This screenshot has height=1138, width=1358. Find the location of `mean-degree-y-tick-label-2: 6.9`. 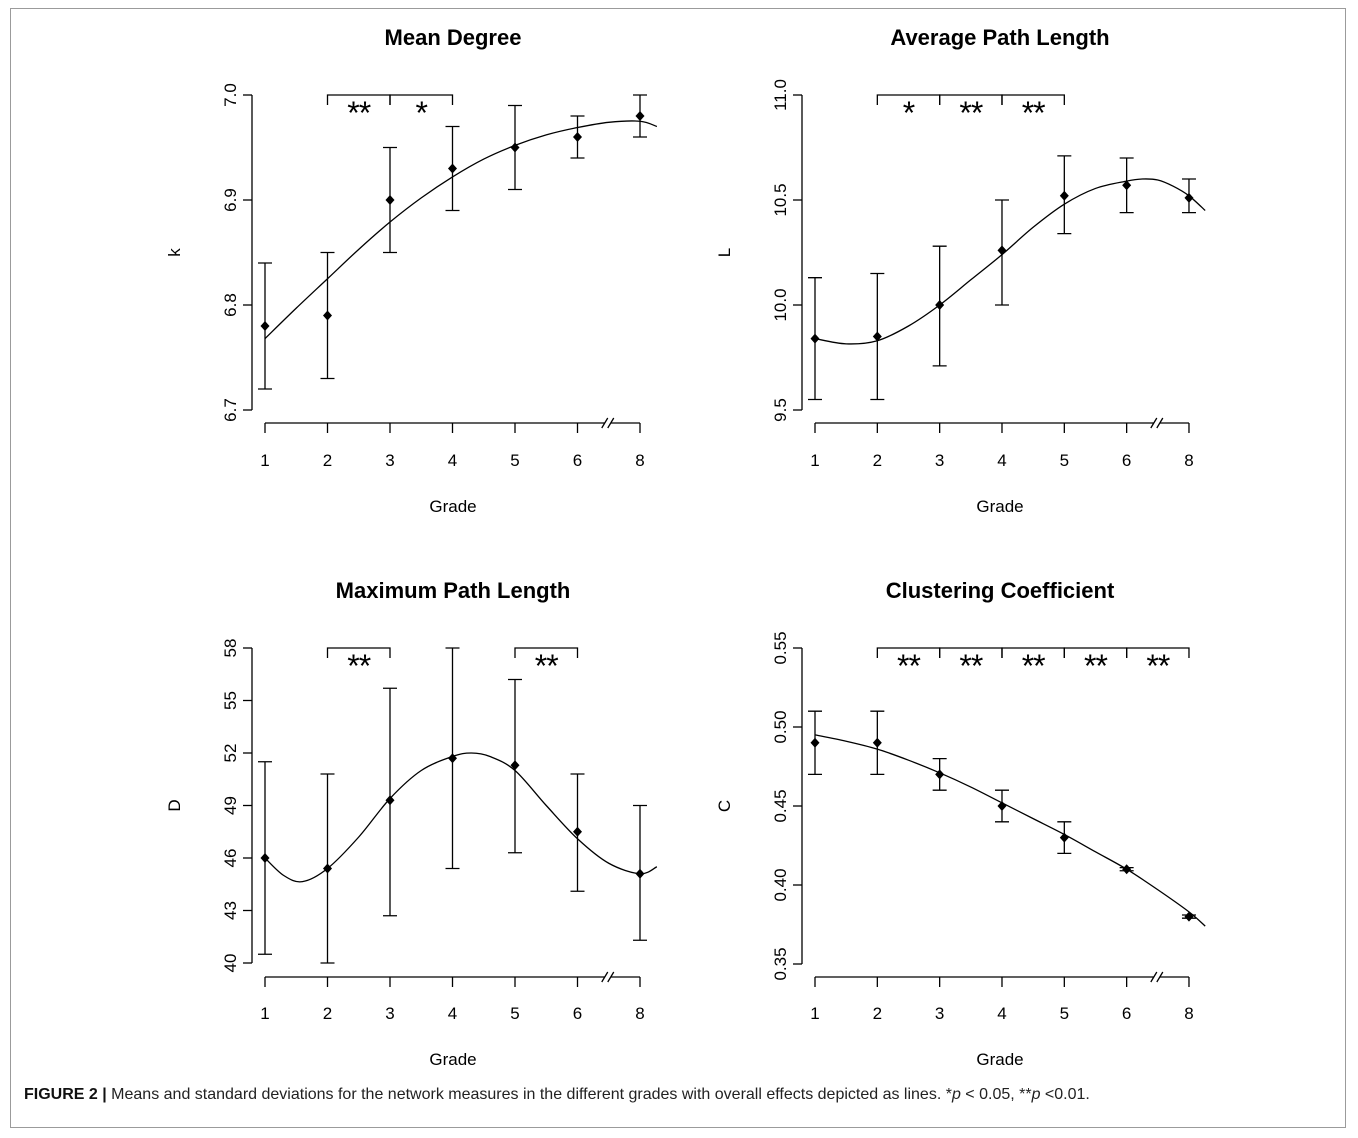

mean-degree-y-tick-label-2: 6.9 is located at coordinates (230, 200).